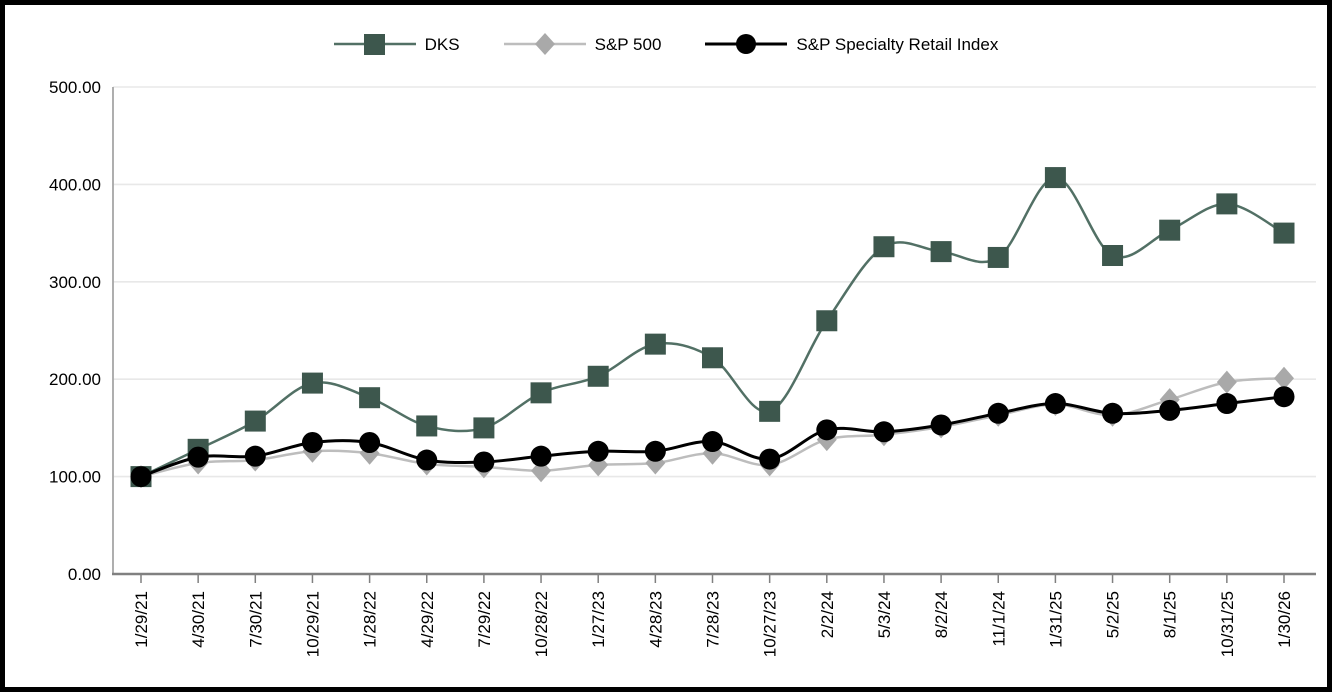 Image resolution: width=1332 pixels, height=692 pixels. What do you see at coordinates (442, 44) in the screenshot?
I see `legend-label-dks: DKS` at bounding box center [442, 44].